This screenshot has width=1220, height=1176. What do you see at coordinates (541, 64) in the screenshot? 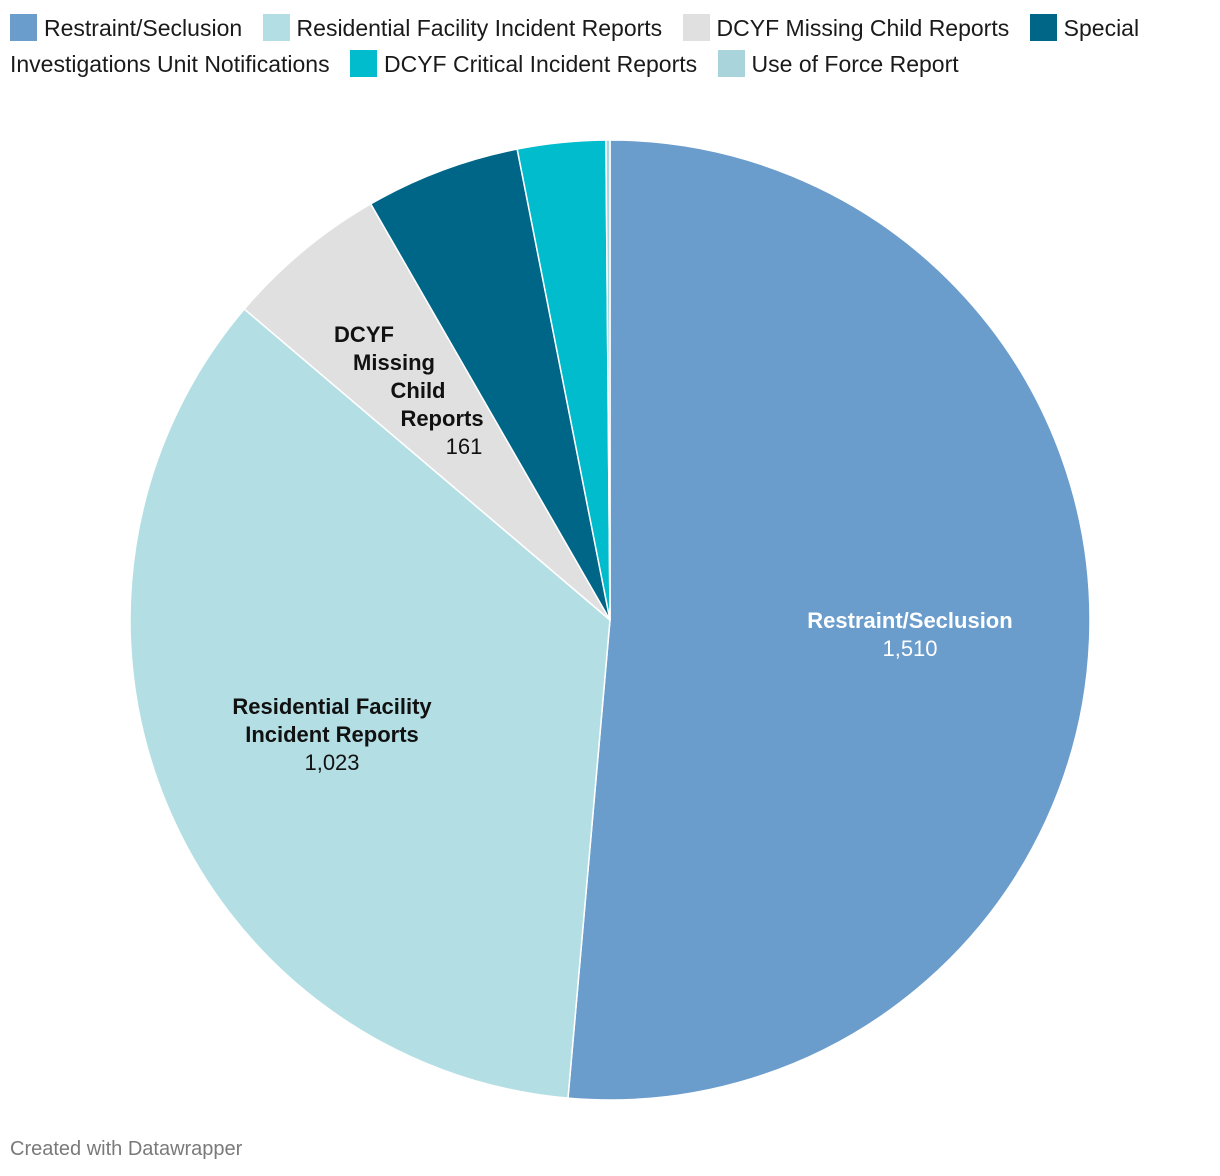
I see `legend-label: DCYF Critical Incident Reports` at bounding box center [541, 64].